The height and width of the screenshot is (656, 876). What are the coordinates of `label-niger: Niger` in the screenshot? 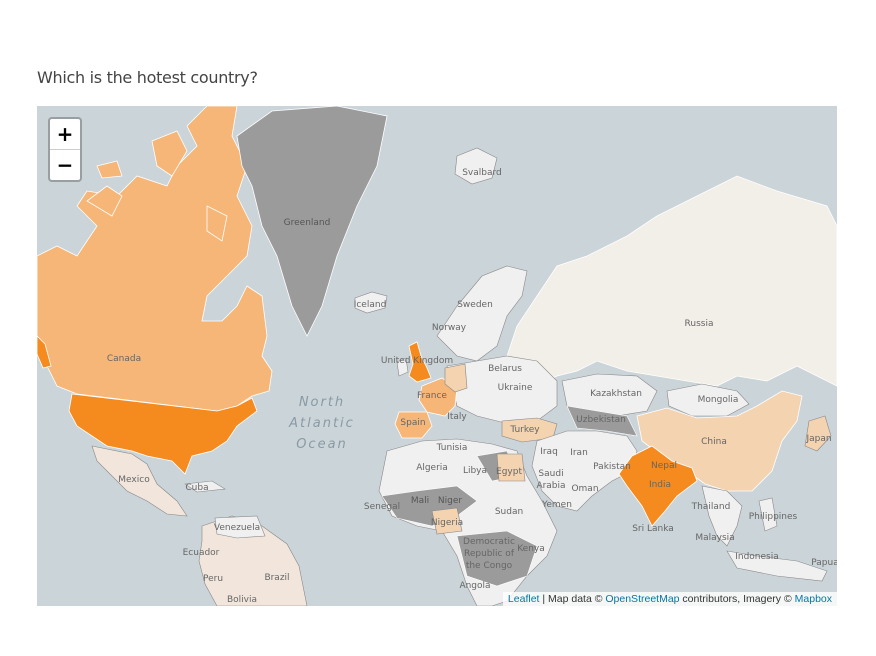 It's located at (450, 501).